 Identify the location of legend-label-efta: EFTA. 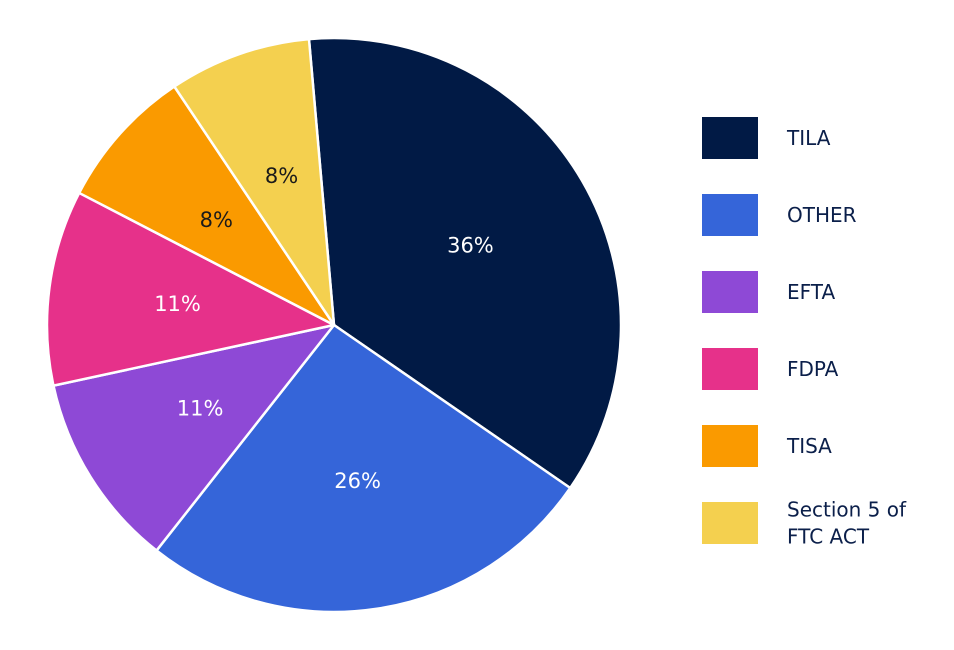
(811, 292).